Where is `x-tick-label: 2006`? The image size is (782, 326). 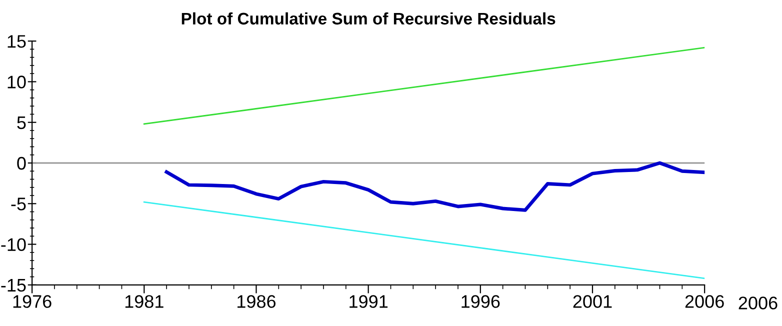
x-tick-label: 2006 is located at coordinates (704, 301).